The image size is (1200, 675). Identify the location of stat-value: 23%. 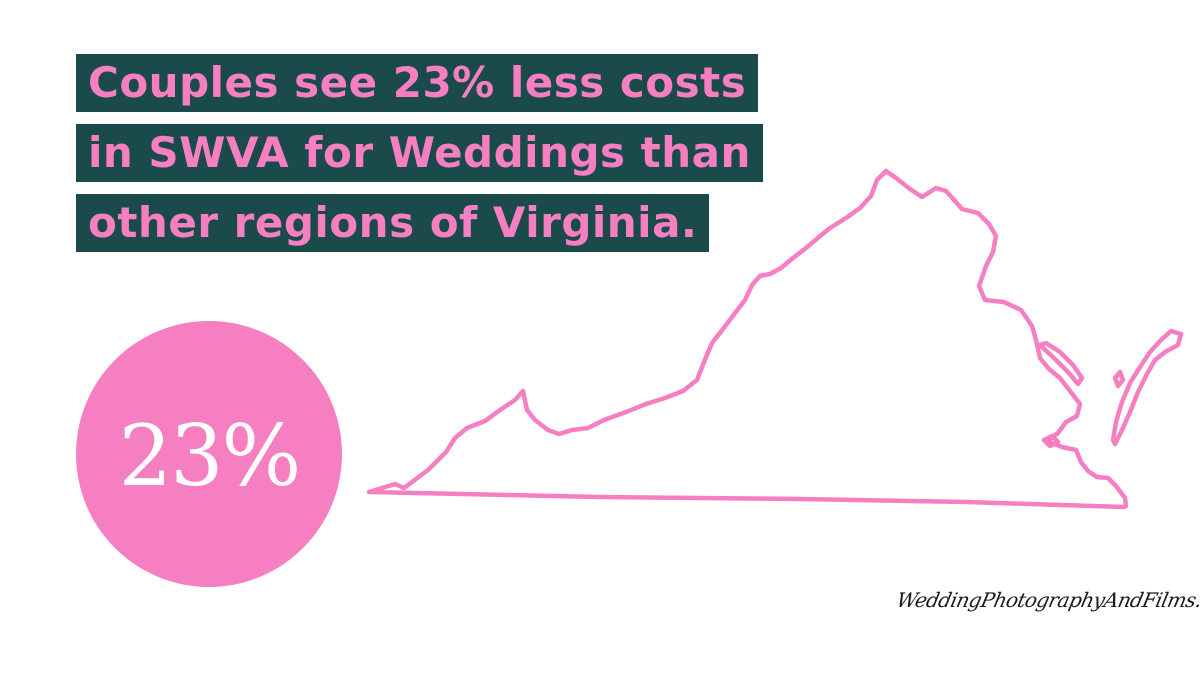
(210, 456).